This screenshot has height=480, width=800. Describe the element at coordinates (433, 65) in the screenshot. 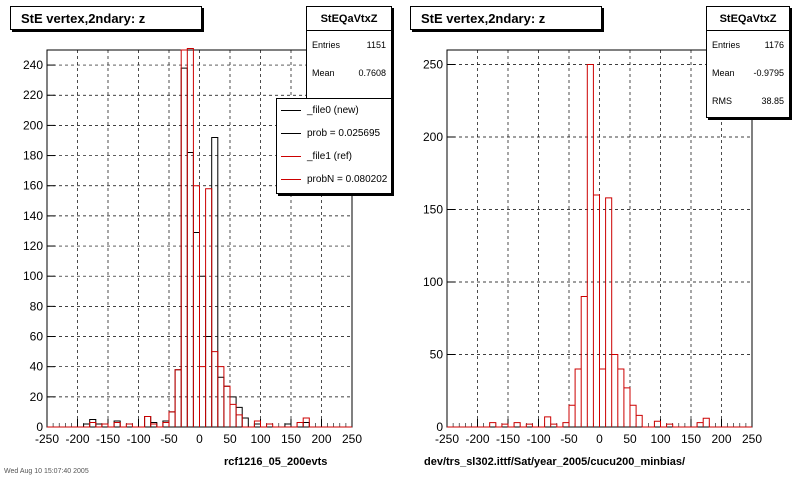

I see `right-ytick-label: 250` at that location.